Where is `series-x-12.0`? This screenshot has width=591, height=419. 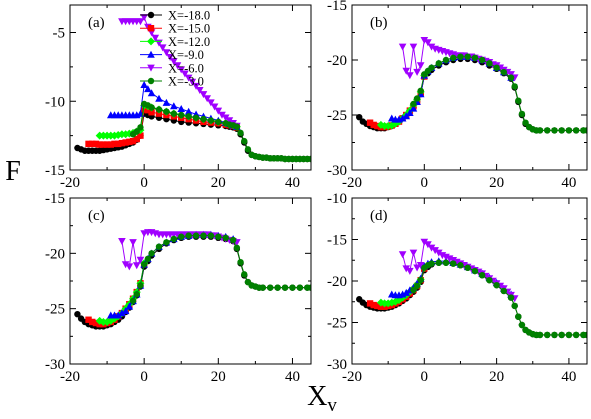
series-x-12.0 is located at coordinates (402, 285).